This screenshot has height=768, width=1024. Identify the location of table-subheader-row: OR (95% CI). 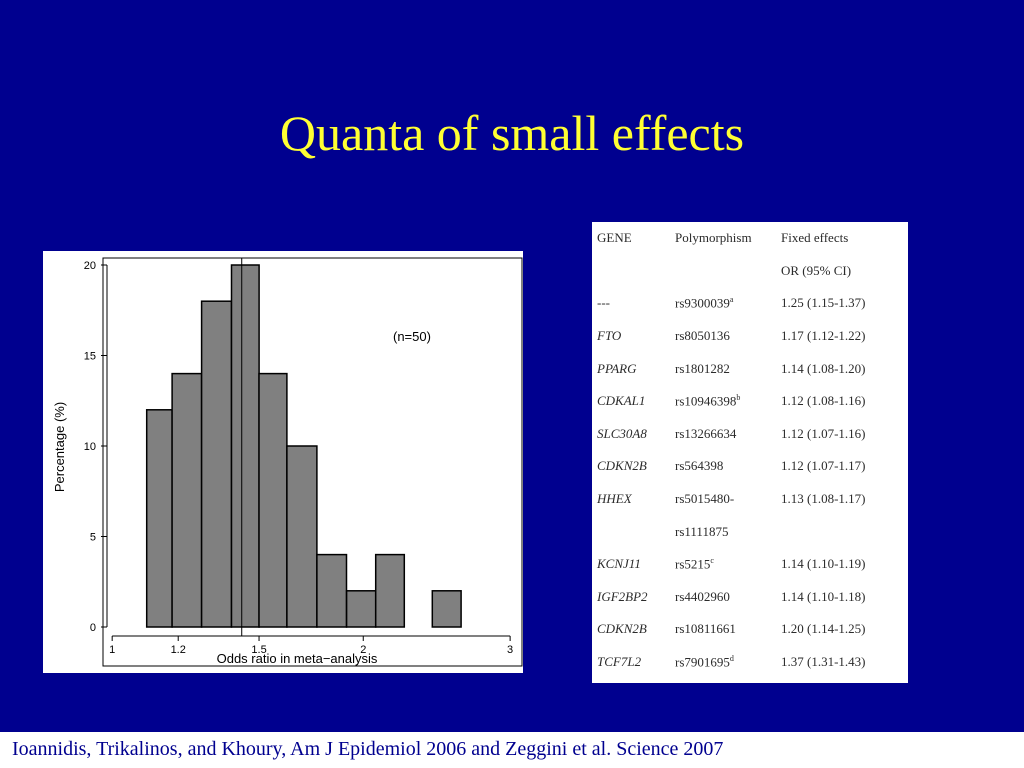
(746, 271).